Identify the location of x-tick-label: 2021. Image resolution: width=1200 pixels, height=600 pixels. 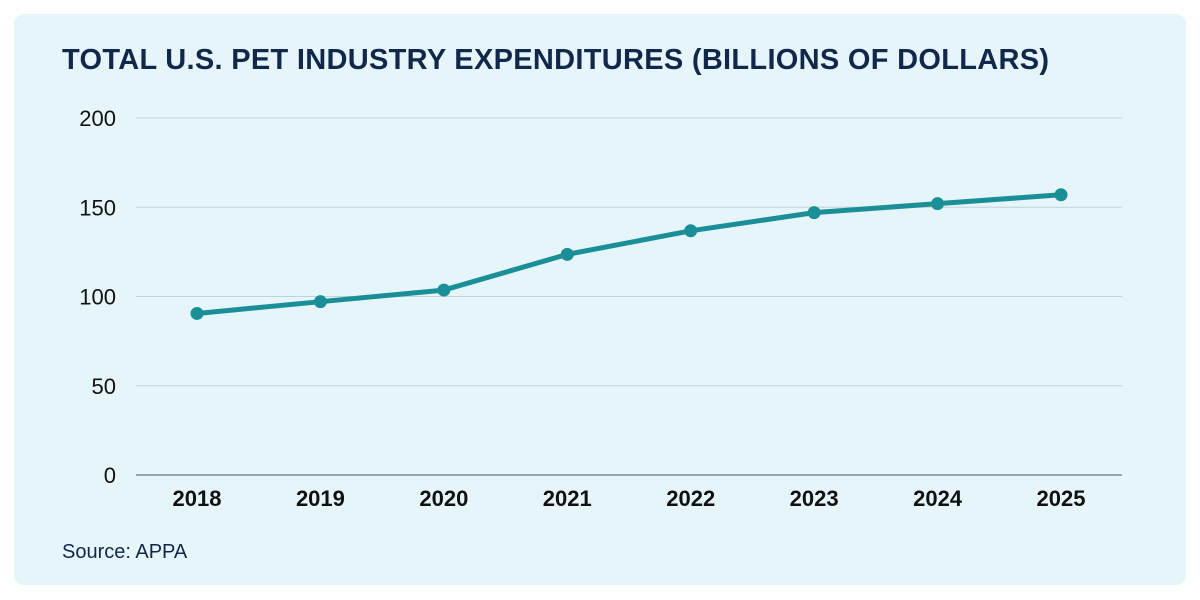
(567, 498).